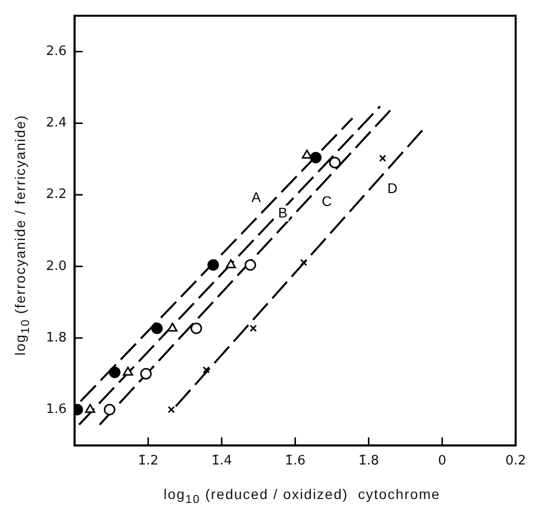  Describe the element at coordinates (56, 266) in the screenshot. I see `y-tick-label: 2.0` at that location.